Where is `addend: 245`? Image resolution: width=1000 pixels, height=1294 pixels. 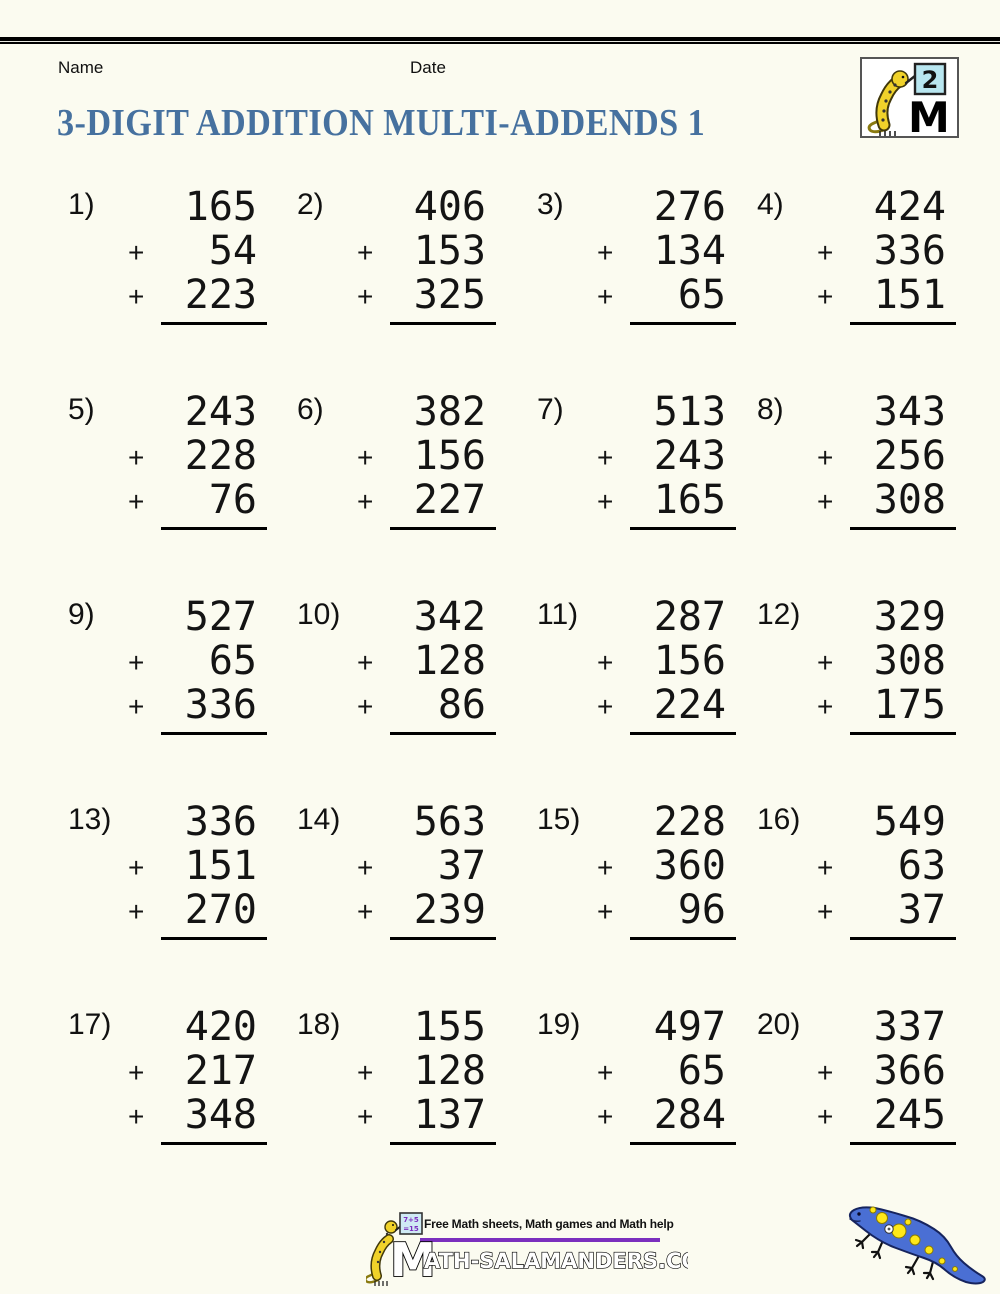
addend: 245 is located at coordinates (909, 1115).